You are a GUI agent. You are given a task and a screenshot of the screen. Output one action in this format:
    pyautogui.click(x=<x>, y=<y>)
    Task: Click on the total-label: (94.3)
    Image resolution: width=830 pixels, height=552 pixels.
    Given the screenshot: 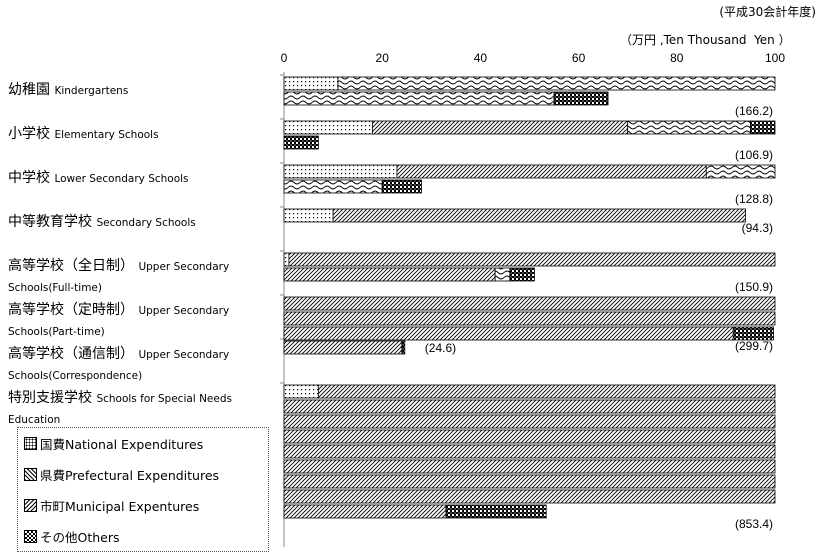 What is the action you would take?
    pyautogui.click(x=757, y=228)
    